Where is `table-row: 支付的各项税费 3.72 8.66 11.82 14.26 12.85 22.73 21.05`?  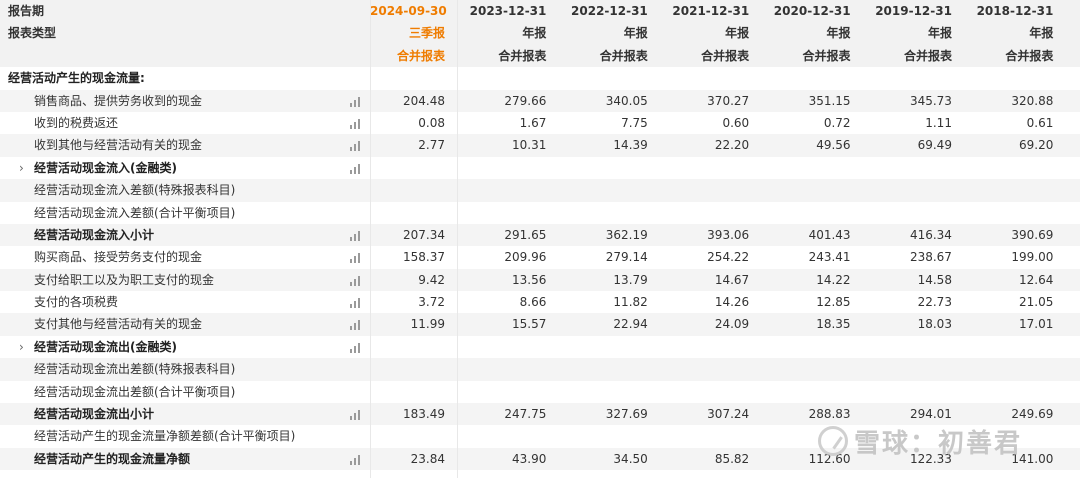
table-row: 支付的各项税费 3.72 8.66 11.82 14.26 12.85 22.73 21.05 is located at coordinates (540, 302).